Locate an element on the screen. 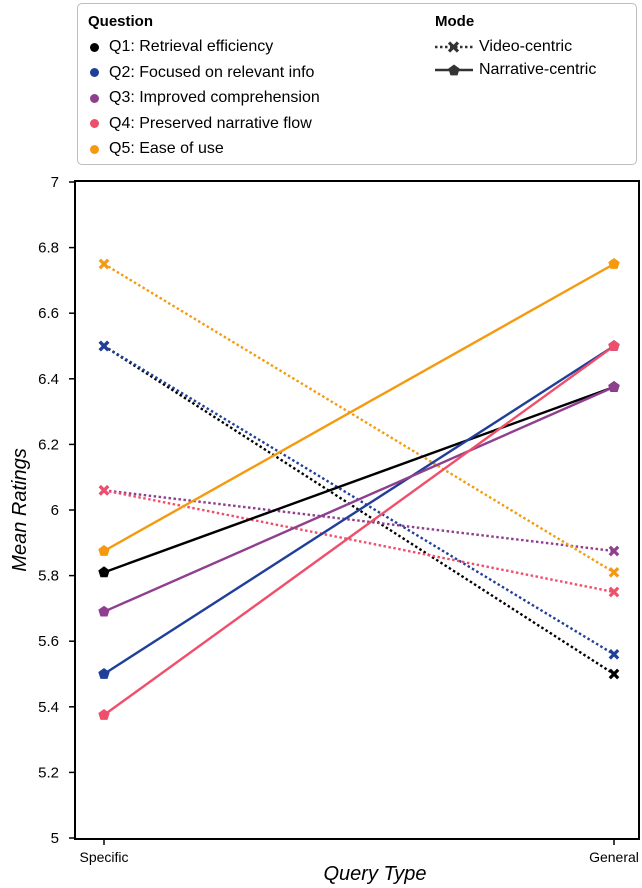  y-tick-label: 6.4 is located at coordinates (48, 379).